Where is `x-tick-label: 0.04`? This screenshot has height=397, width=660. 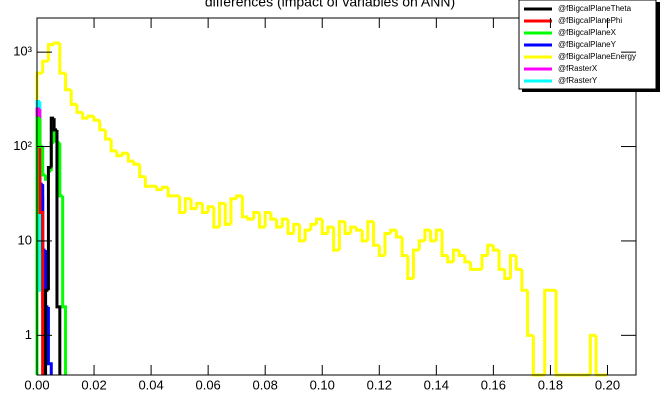
x-tick-label: 0.04 is located at coordinates (150, 384).